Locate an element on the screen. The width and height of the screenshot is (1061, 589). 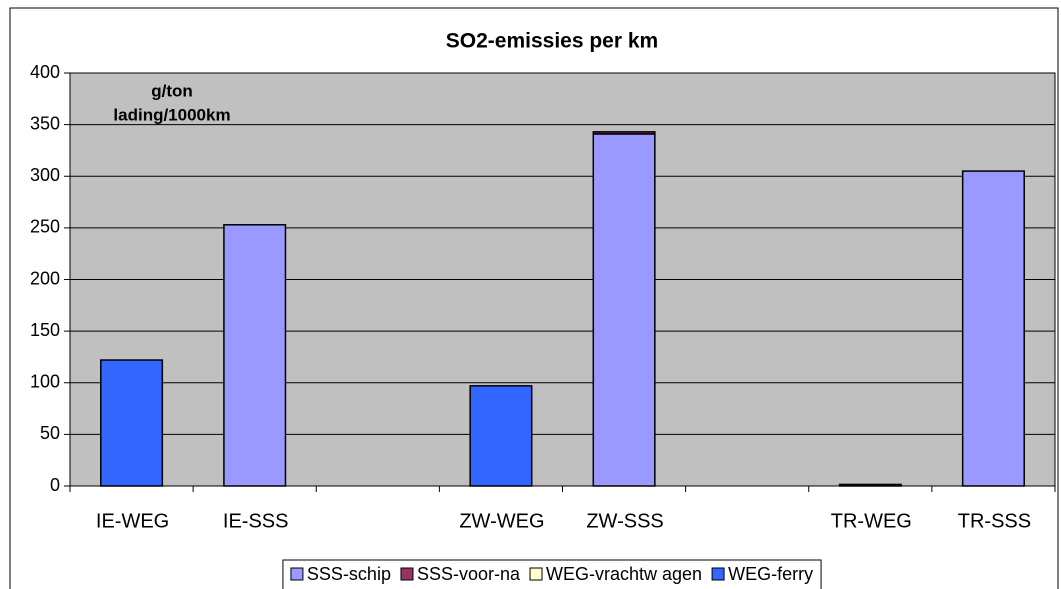
chart-title: SO2-emissies per km is located at coordinates (552, 41).